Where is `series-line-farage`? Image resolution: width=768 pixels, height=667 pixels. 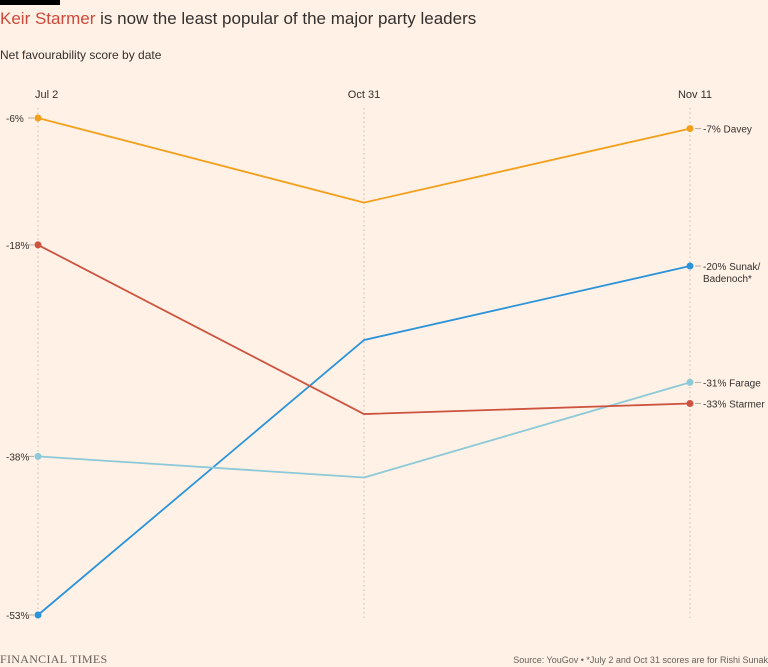 series-line-farage is located at coordinates (364, 430).